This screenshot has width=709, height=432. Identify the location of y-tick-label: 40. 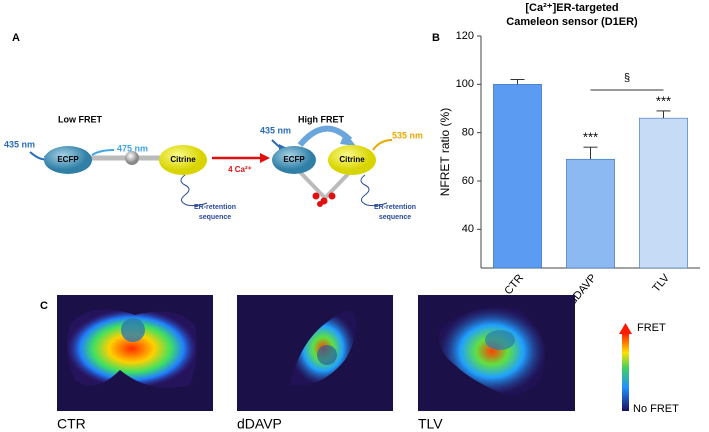
(468, 229).